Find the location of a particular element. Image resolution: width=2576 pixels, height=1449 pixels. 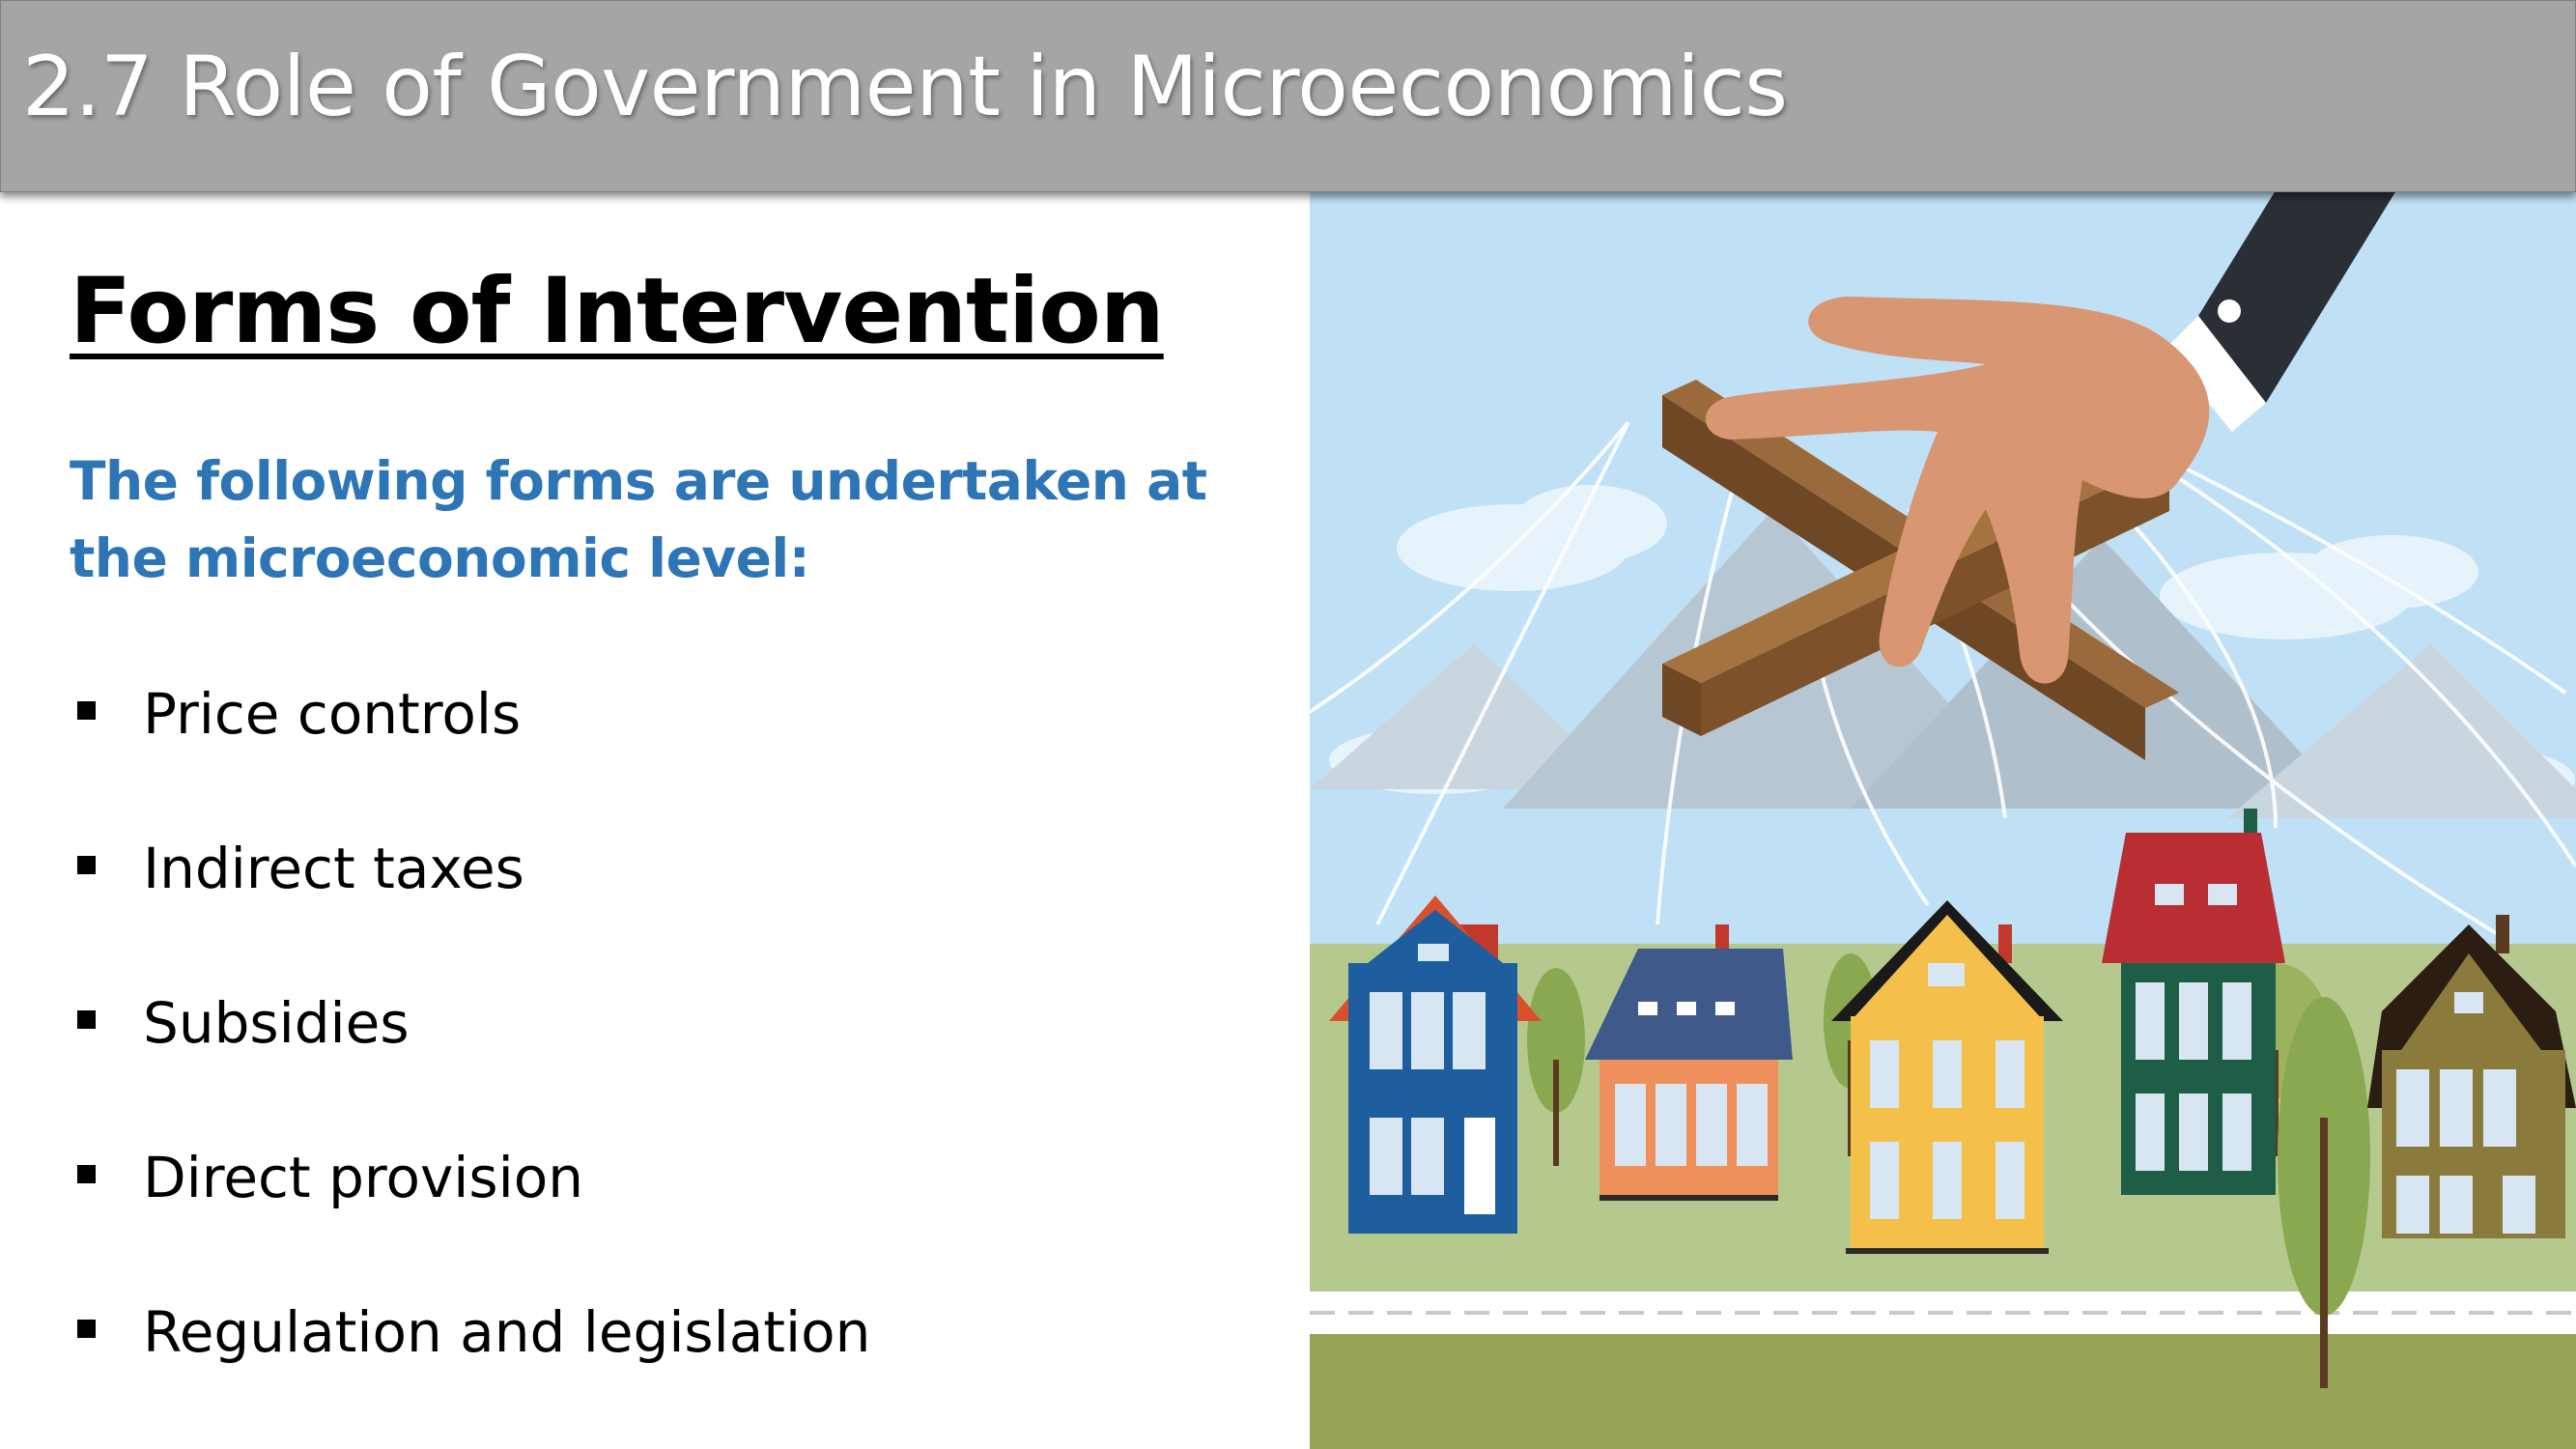

list-item-label: Indirect taxes is located at coordinates (333, 868).